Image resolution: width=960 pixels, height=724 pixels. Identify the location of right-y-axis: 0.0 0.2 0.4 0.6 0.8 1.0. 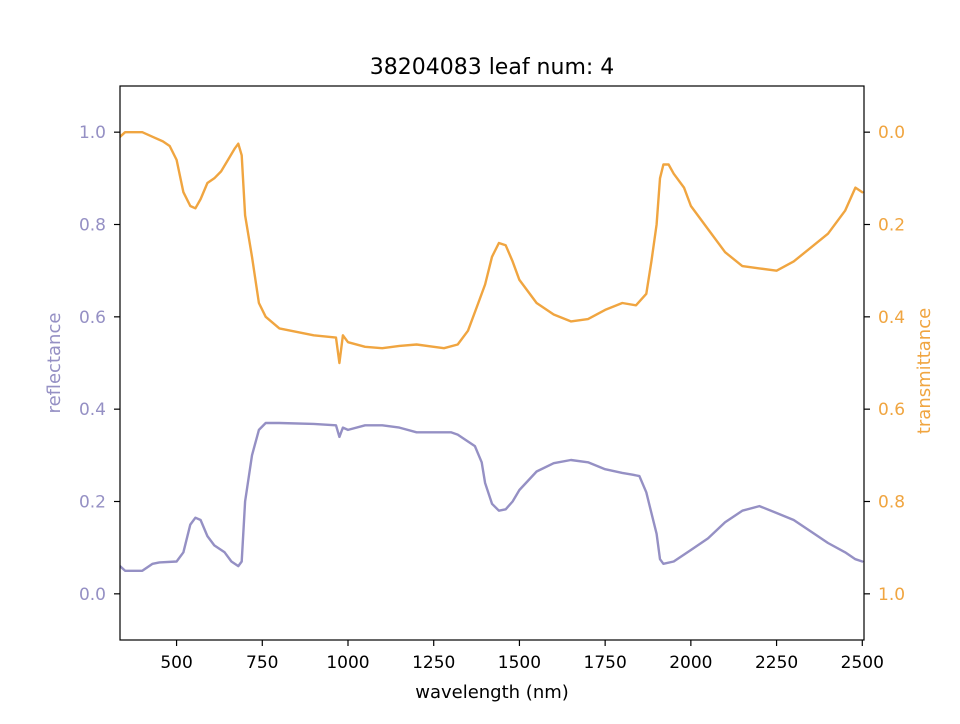
(884, 364).